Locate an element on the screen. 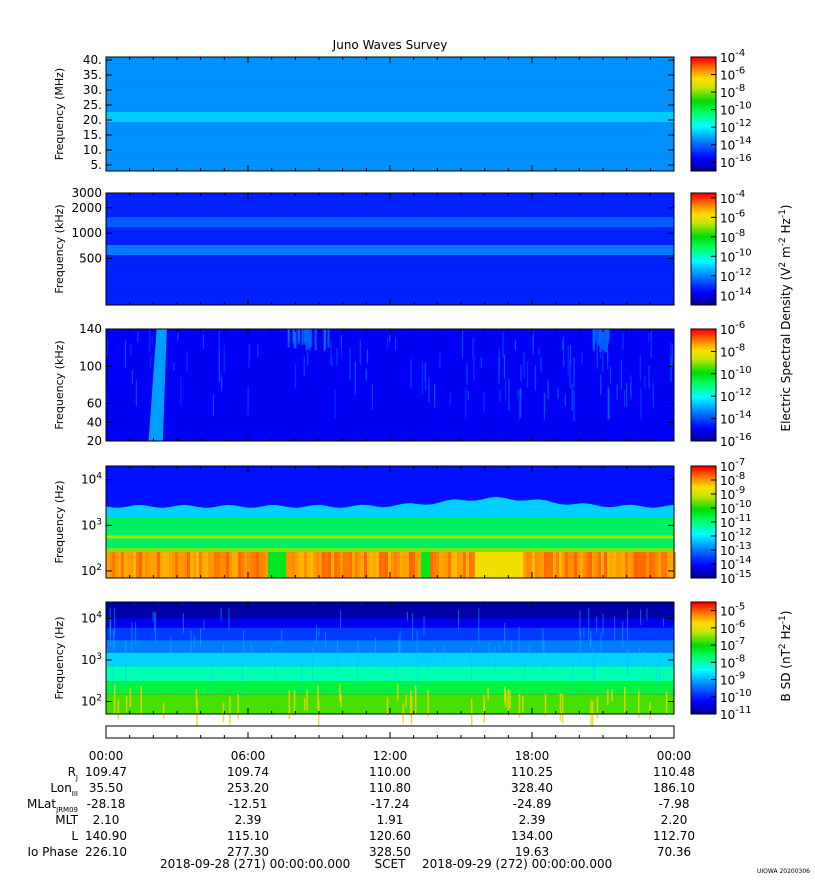 The height and width of the screenshot is (880, 815). ephem-value: 109.74 is located at coordinates (248, 772).